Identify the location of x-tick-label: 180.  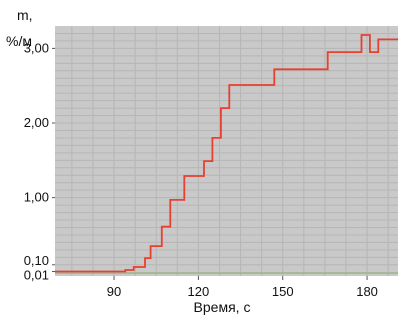
(367, 291).